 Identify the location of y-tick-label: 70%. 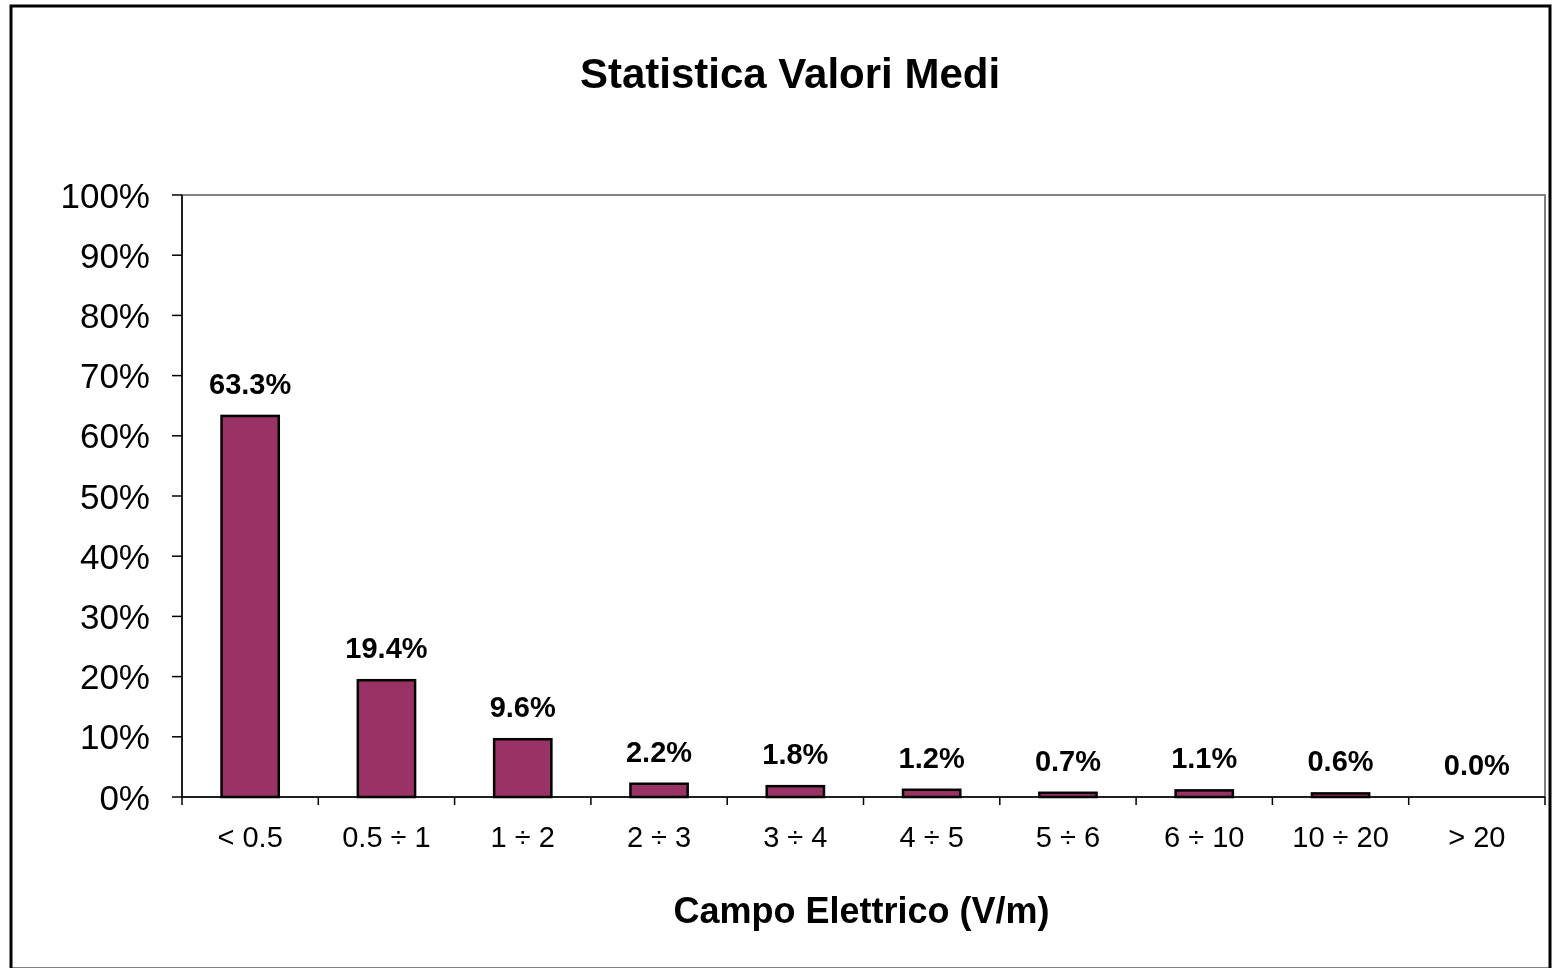
(114, 376).